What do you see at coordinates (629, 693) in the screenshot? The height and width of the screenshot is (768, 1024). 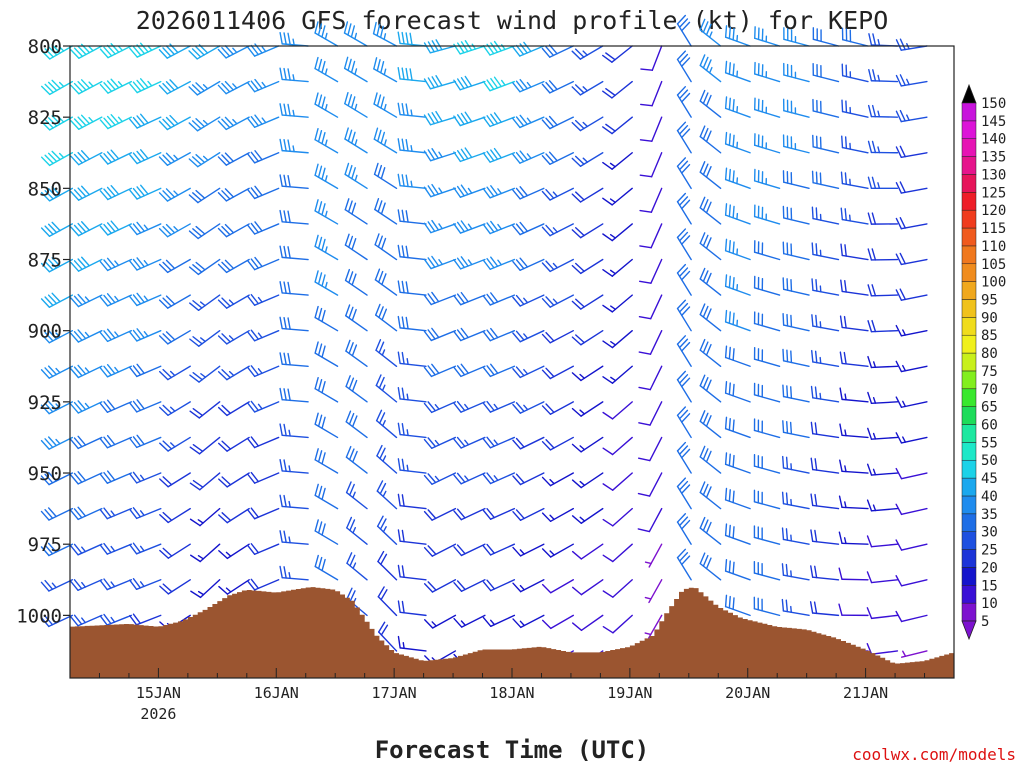 I see `x-tick-label: 19JAN` at bounding box center [629, 693].